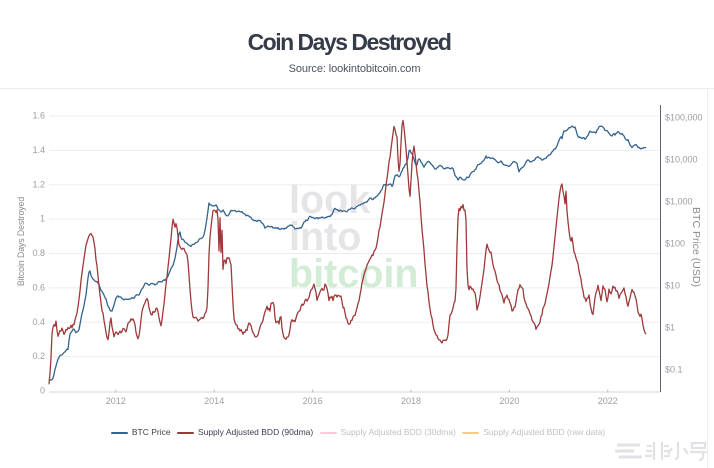 The height and width of the screenshot is (468, 714). What do you see at coordinates (509, 401) in the screenshot?
I see `svg-text: 2020` at bounding box center [509, 401].